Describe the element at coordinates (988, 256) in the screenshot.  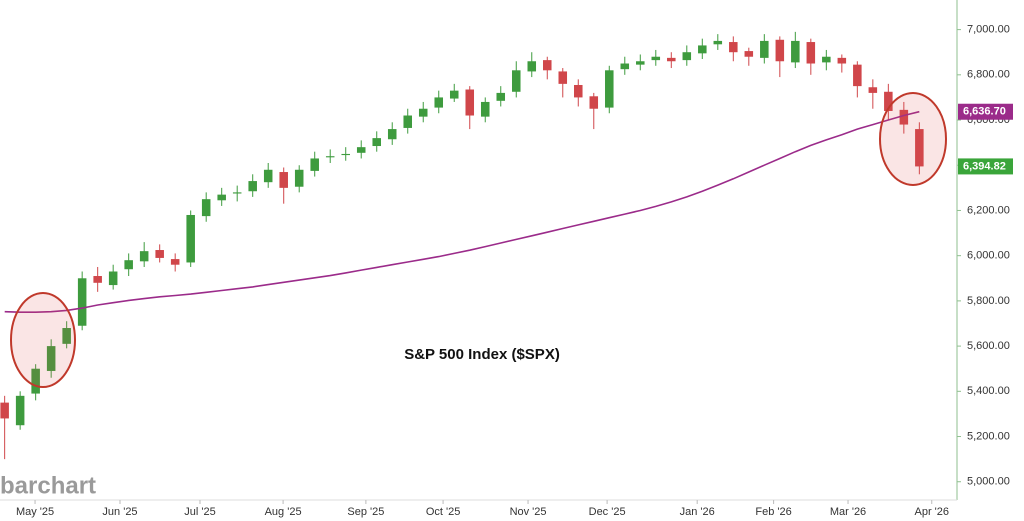
I see `y-tick-label: 6,000.00` at that location.